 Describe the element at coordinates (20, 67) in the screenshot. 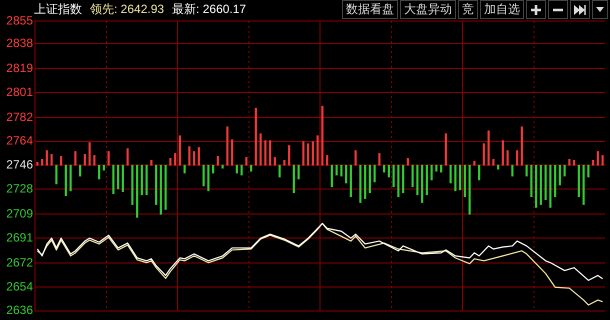

I see `y-tick-label: 2819` at that location.